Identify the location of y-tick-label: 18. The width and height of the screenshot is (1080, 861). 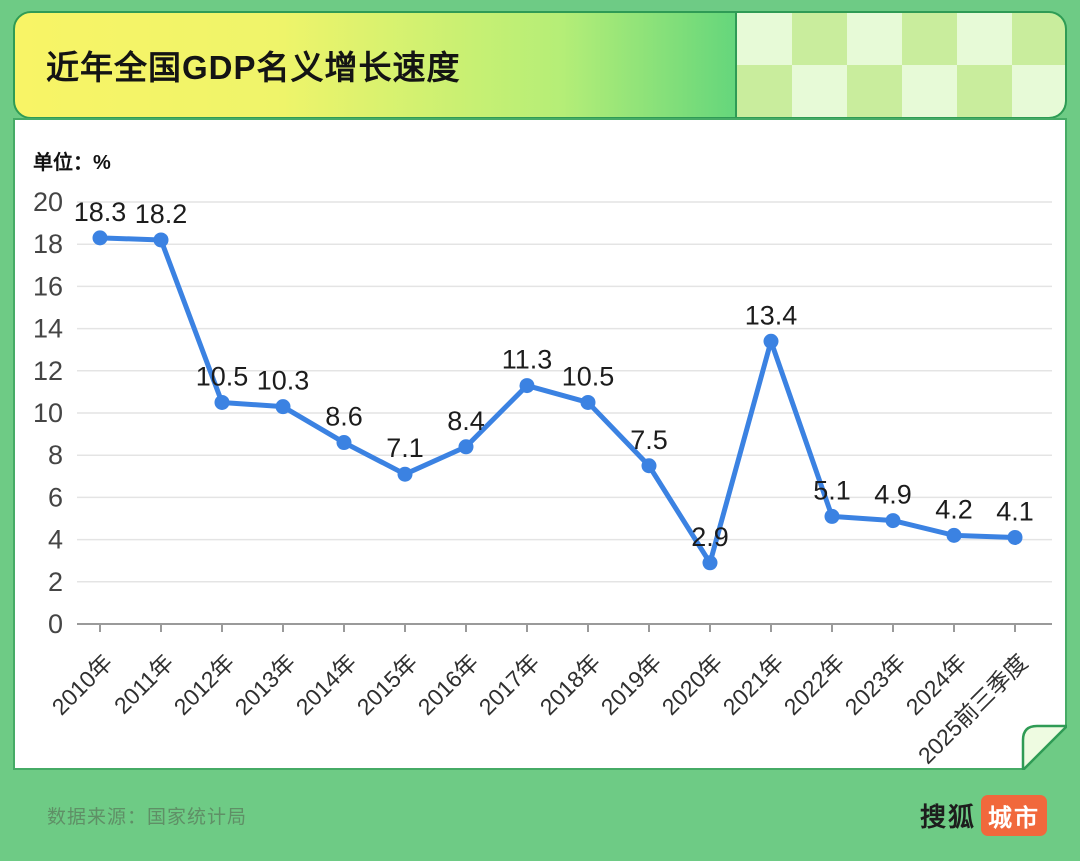
(48, 244).